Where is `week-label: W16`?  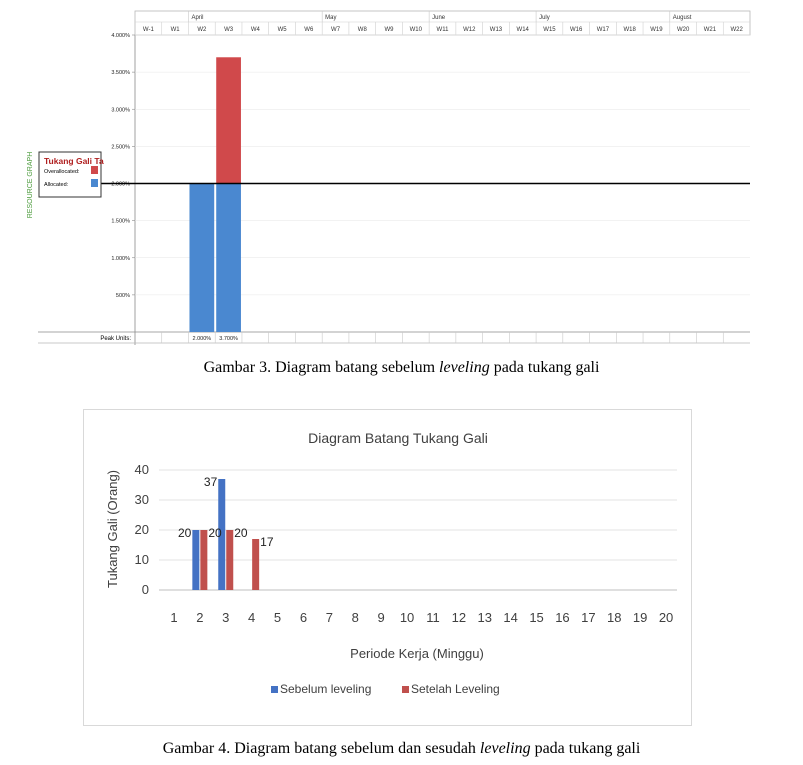
week-label: W16 is located at coordinates (576, 30).